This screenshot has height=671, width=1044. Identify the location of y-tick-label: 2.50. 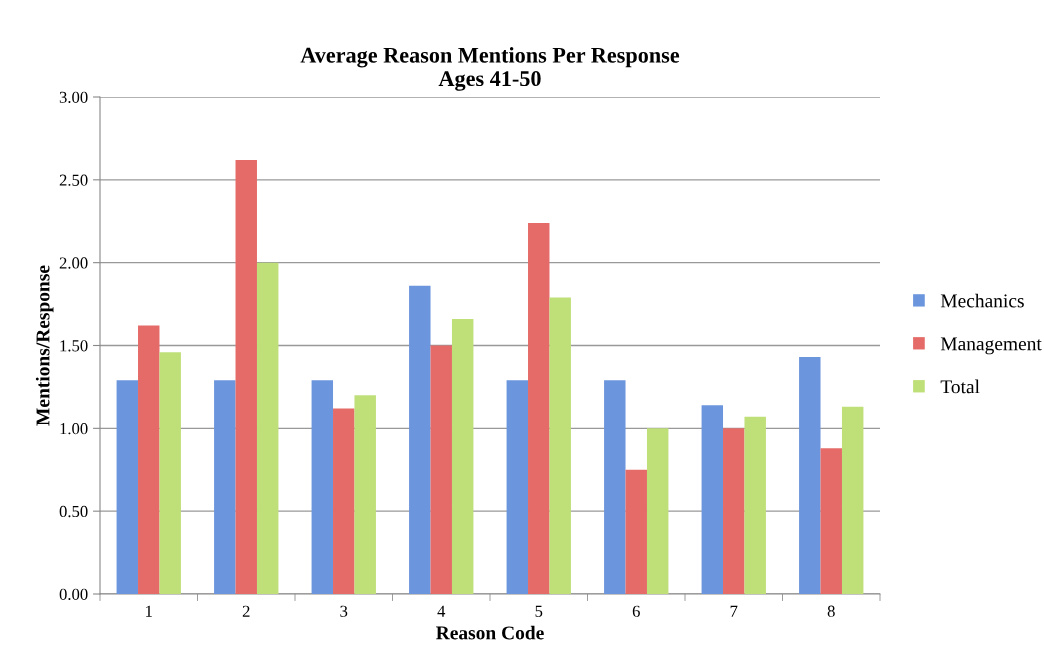
(73, 180).